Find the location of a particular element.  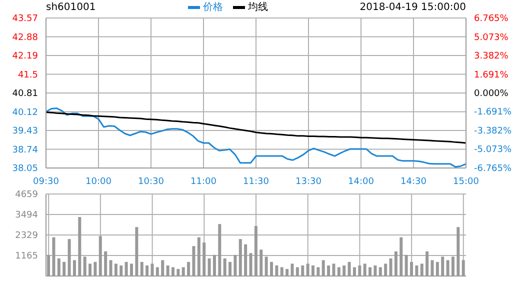

y-tick-label: 40.12 is located at coordinates (25, 113).